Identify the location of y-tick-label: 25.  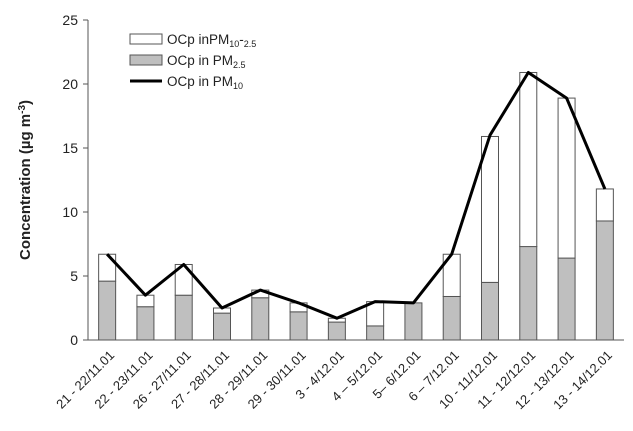
(70, 20).